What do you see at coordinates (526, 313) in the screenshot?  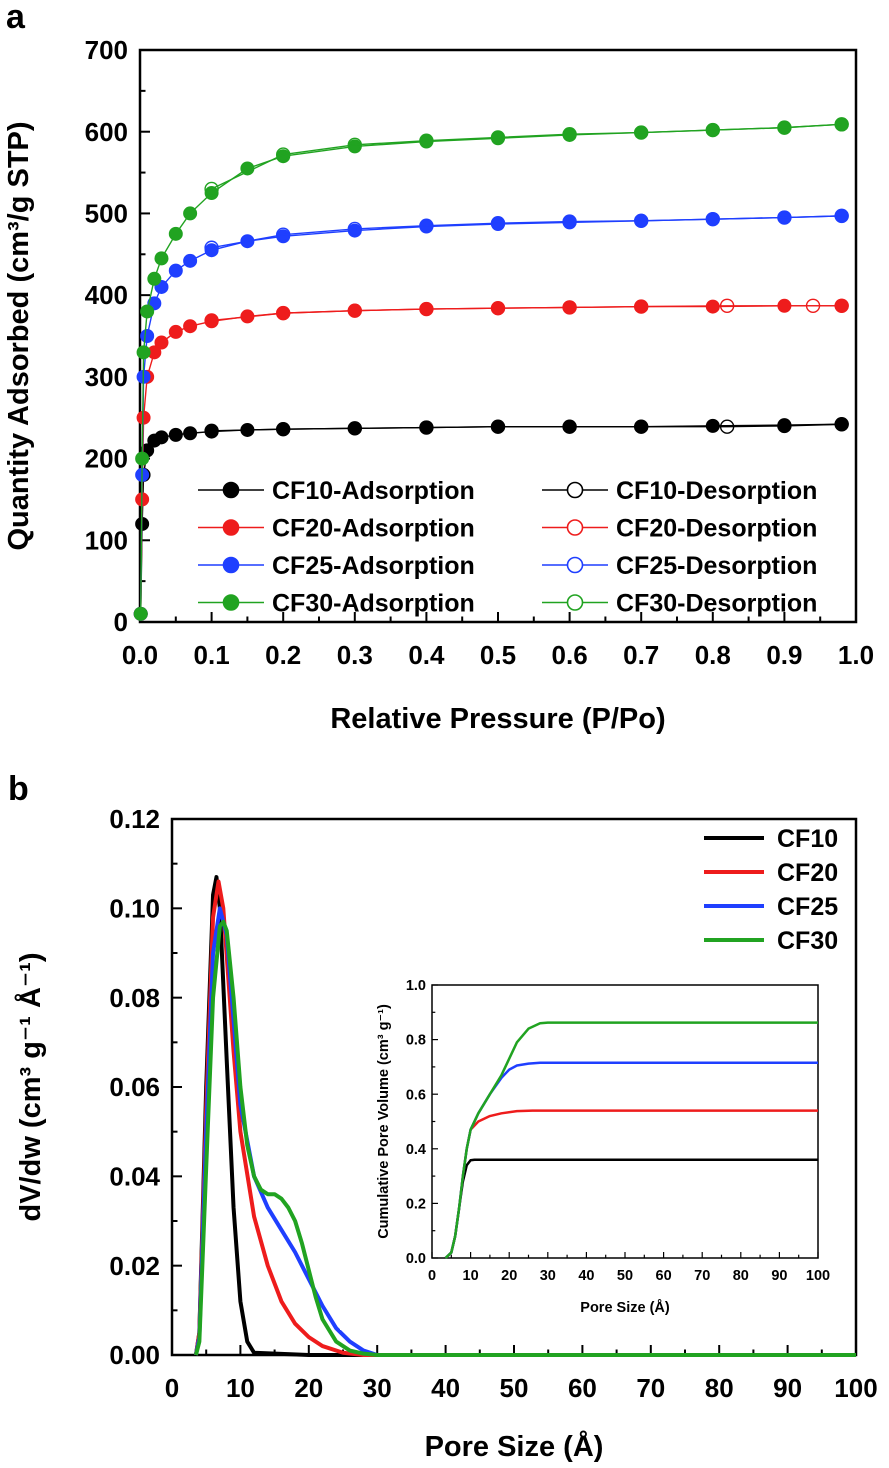 I see `cf20-desorption-line` at bounding box center [526, 313].